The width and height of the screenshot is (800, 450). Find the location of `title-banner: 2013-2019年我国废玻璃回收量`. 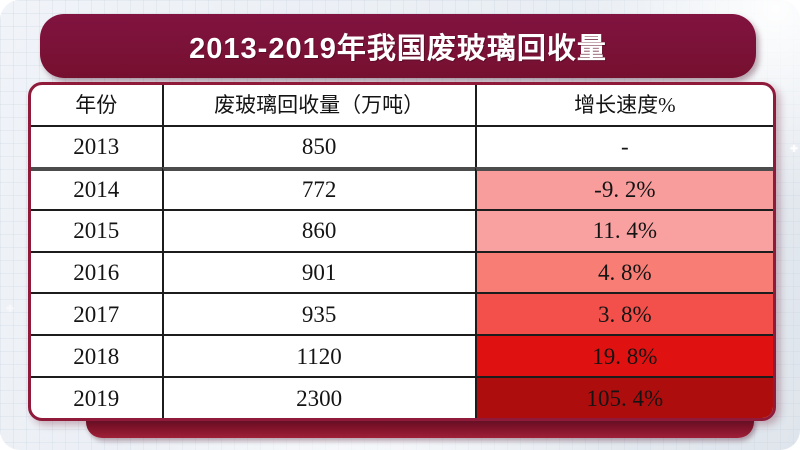

title-banner: 2013-2019年我国废玻璃回收量 is located at coordinates (398, 46).